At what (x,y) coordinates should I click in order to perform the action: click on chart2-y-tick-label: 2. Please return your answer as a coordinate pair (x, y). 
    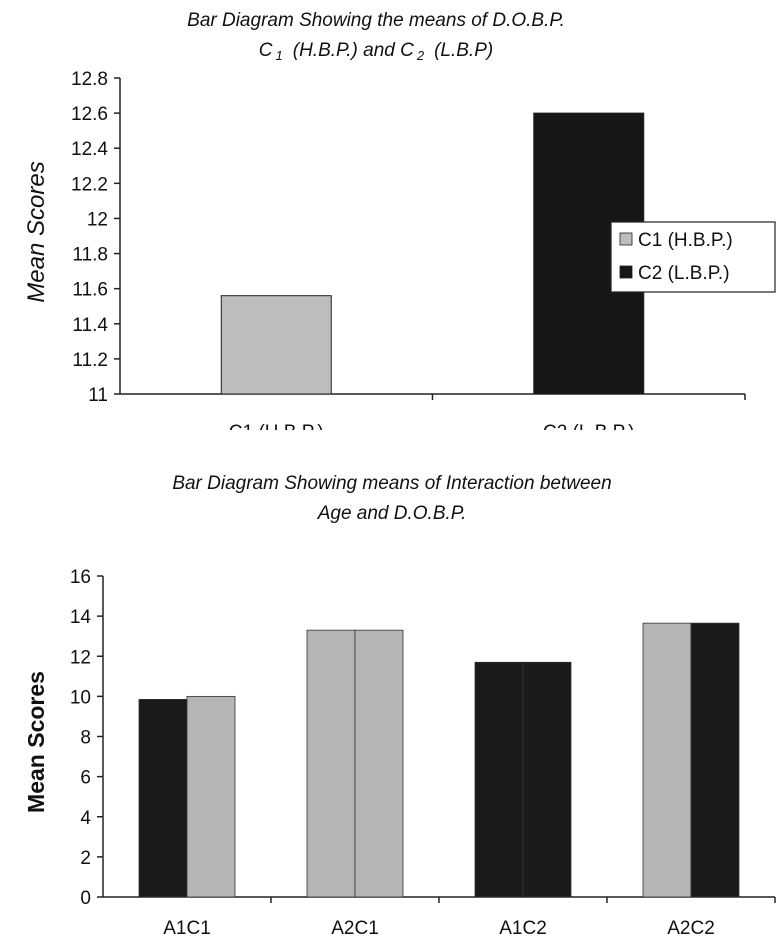
    Looking at the image, I should click on (85, 858).